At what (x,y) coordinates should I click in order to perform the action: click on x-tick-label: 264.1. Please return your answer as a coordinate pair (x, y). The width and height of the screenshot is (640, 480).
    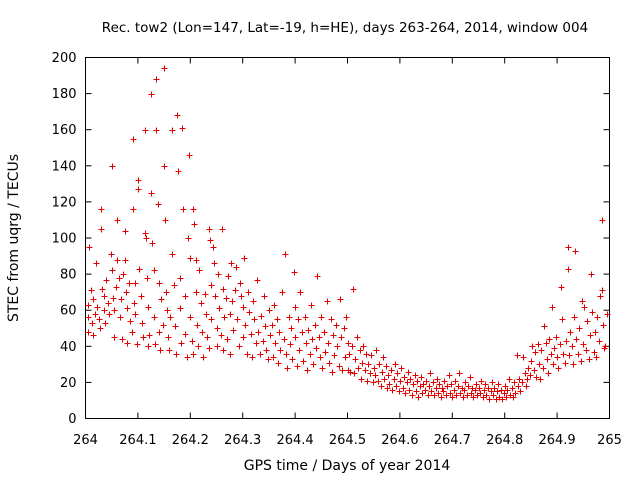
    Looking at the image, I should click on (137, 440).